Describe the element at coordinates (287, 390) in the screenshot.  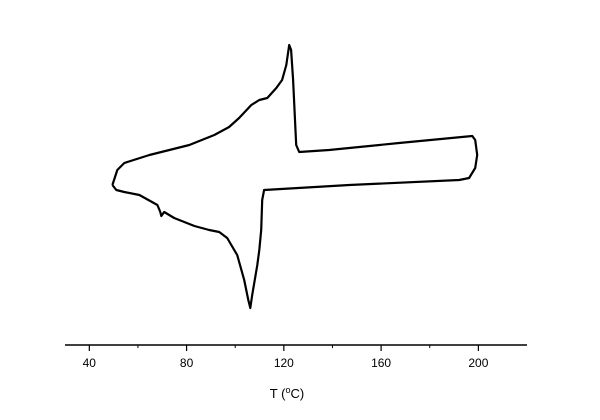
I see `x-label-sup: o` at that location.